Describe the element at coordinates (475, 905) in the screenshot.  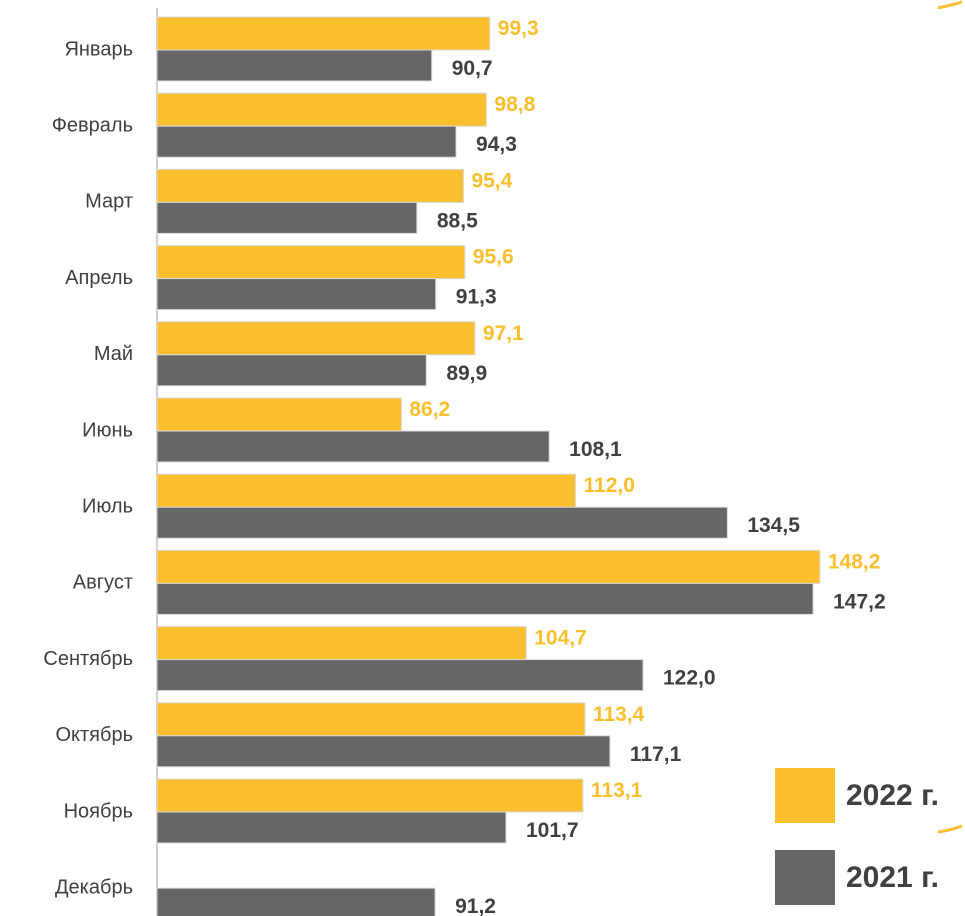
I see `value-label: 91,2` at that location.